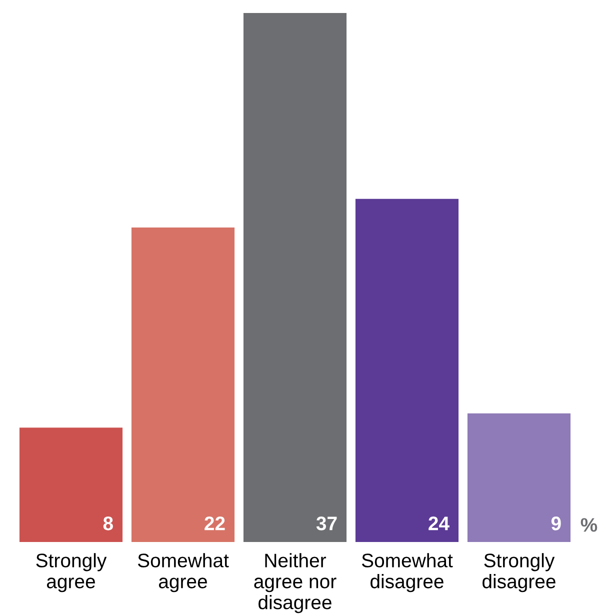 This screenshot has width=606, height=614. I want to click on x-tick-label: Somewhat disagree, so click(407, 572).